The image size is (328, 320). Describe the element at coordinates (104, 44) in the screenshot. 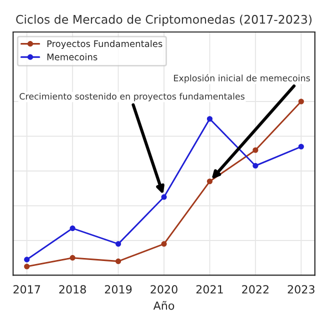

I see `legend-label: Proyectos Fundamentales` at that location.